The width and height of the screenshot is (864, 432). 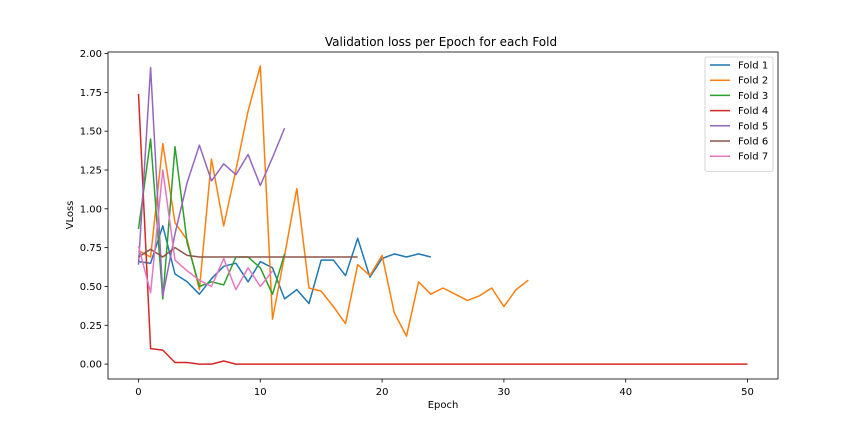 I want to click on y-axis-label: VLoss, so click(x=70, y=215).